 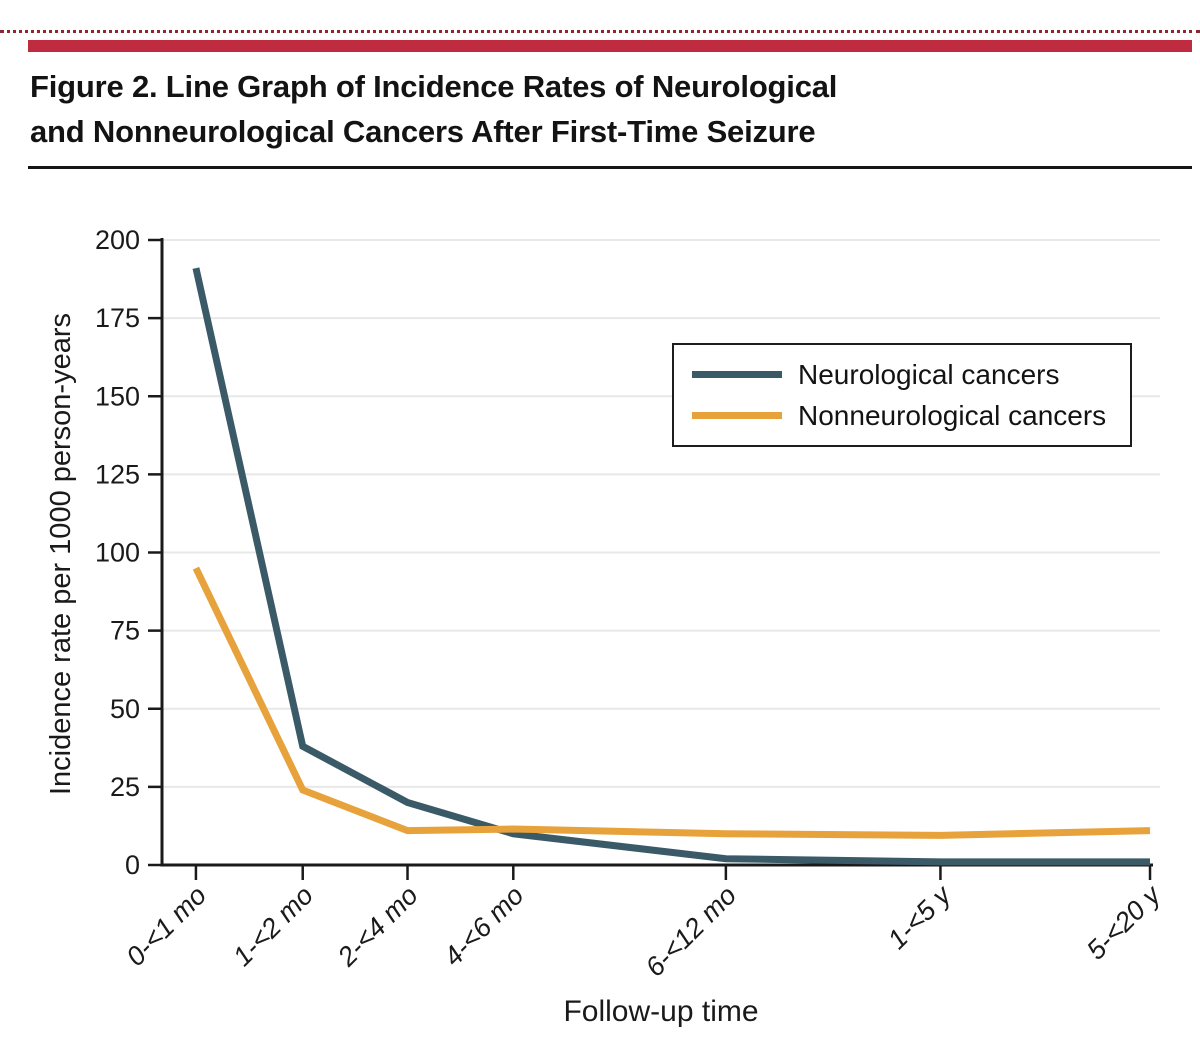 I want to click on x-tick-label: 0-<1 mo, so click(x=166, y=926).